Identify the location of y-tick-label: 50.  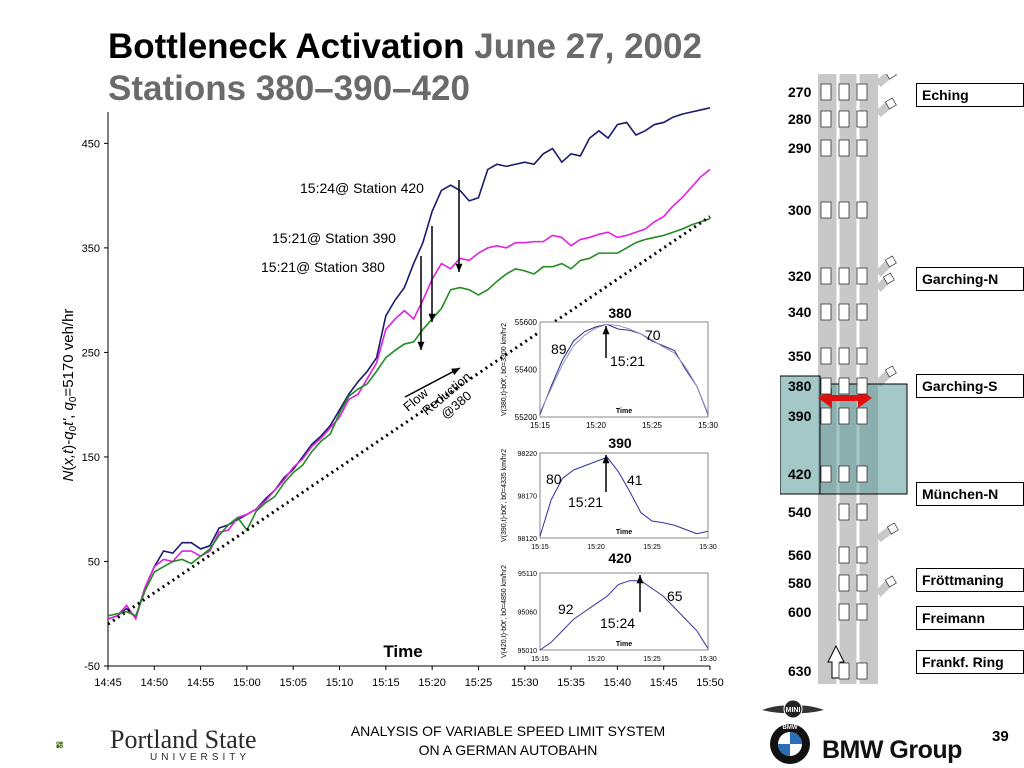
(94, 562).